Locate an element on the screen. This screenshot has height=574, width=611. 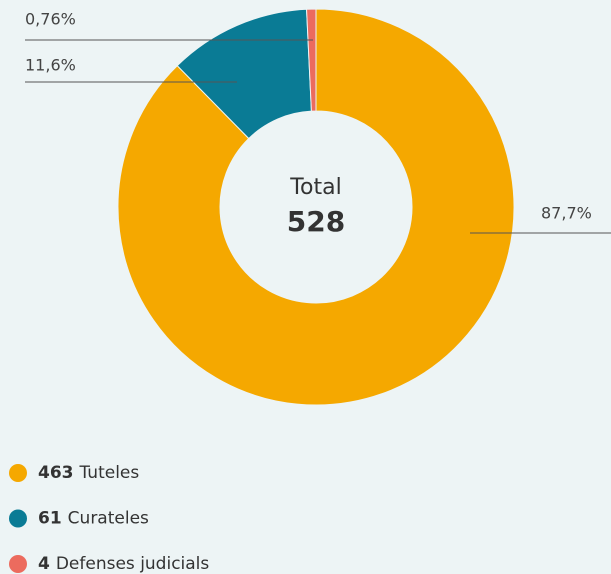
legend-entry: 463 Tuteles is located at coordinates (88, 473).